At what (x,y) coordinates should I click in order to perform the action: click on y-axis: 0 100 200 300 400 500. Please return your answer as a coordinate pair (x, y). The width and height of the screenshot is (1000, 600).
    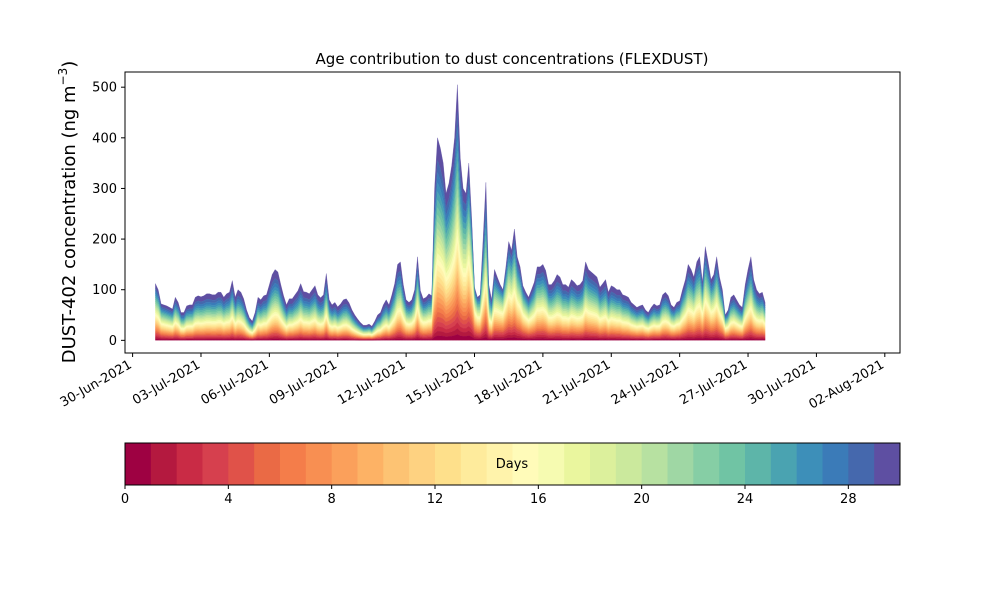
    Looking at the image, I should click on (108, 215).